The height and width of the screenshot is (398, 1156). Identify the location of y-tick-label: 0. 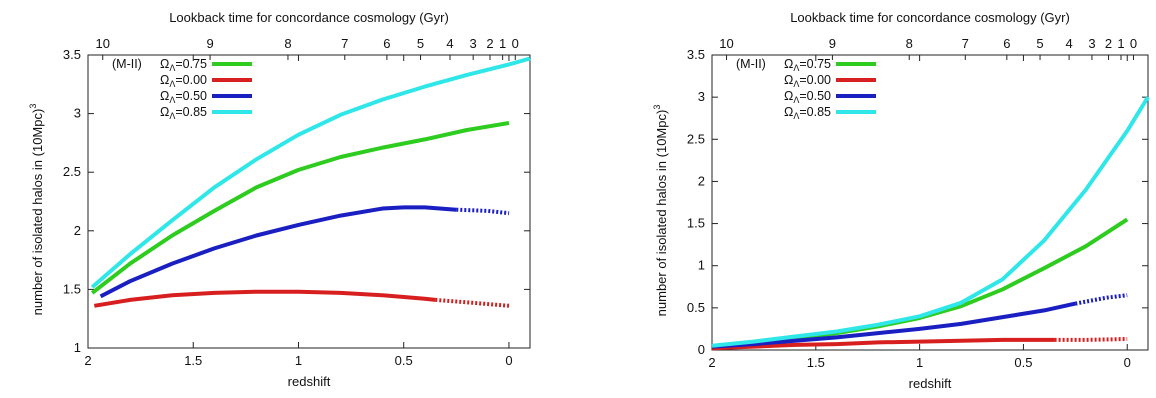
(701, 349).